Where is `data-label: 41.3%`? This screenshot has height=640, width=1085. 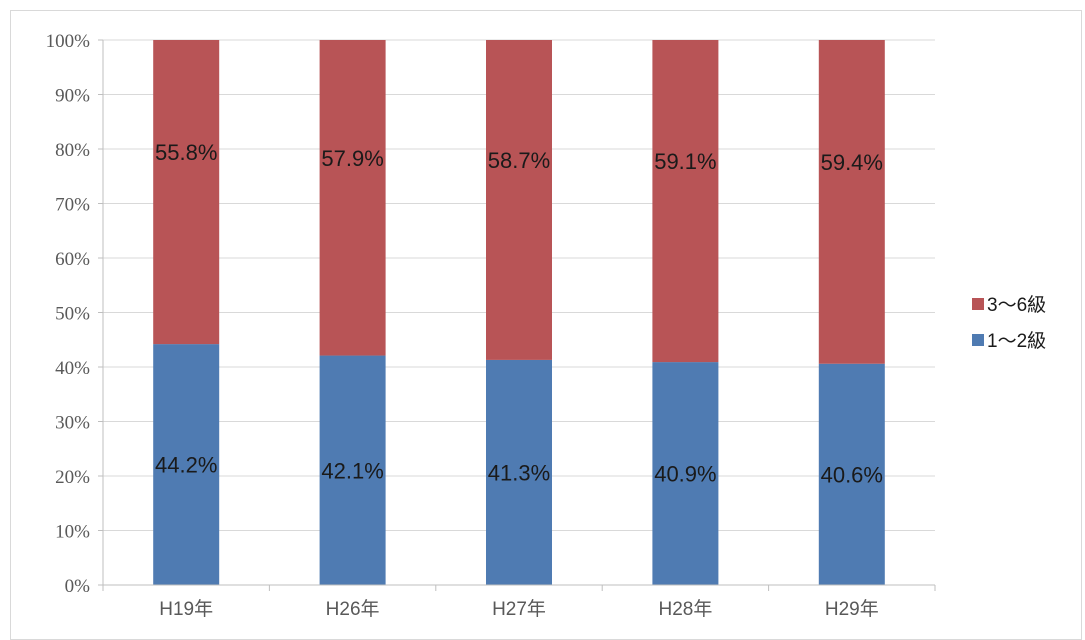
data-label: 41.3% is located at coordinates (519, 472).